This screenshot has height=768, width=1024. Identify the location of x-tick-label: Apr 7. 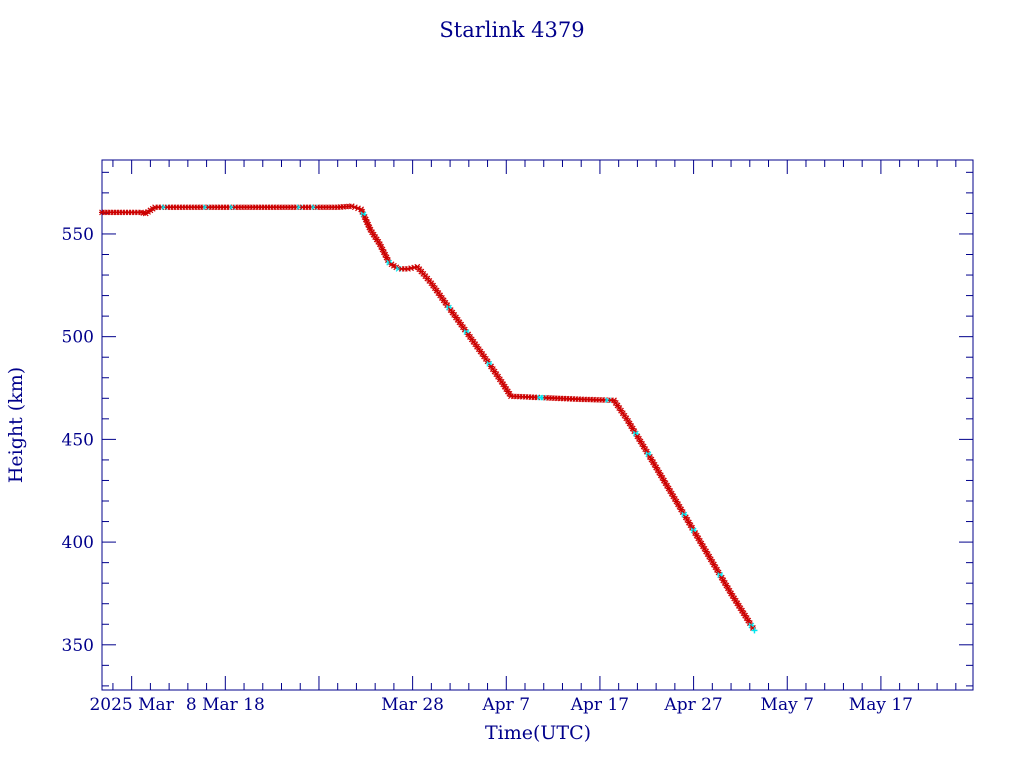
(506, 705).